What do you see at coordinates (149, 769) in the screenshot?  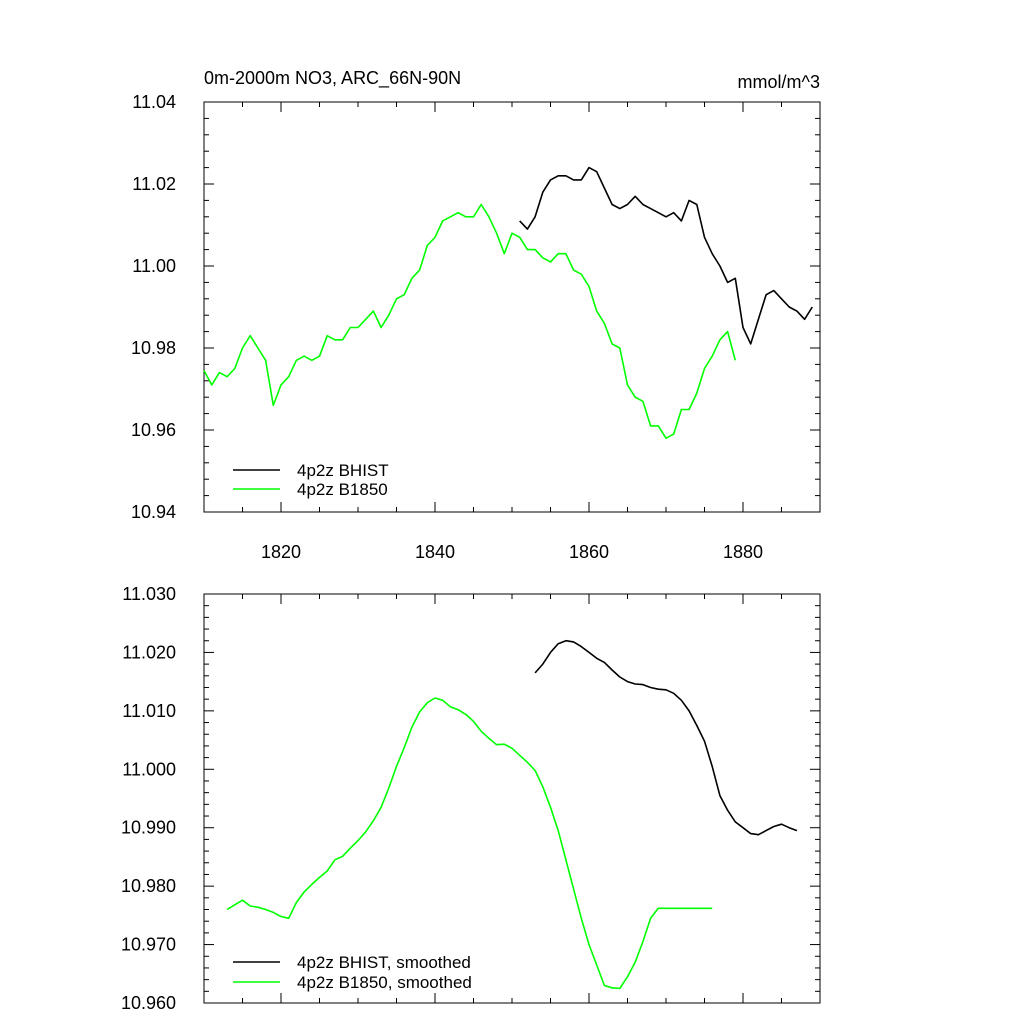 I see `bottom-ytick-label: 11.000` at bounding box center [149, 769].